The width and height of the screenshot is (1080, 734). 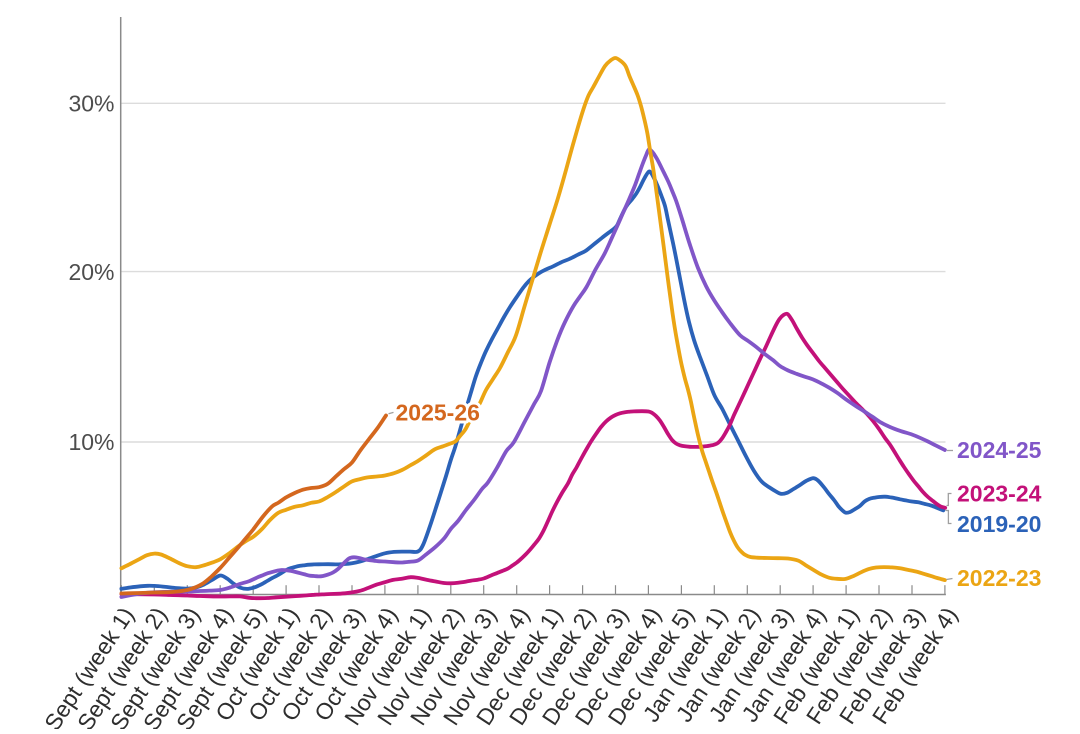 What do you see at coordinates (999, 450) in the screenshot?
I see `svg-text: 2024-25` at bounding box center [999, 450].